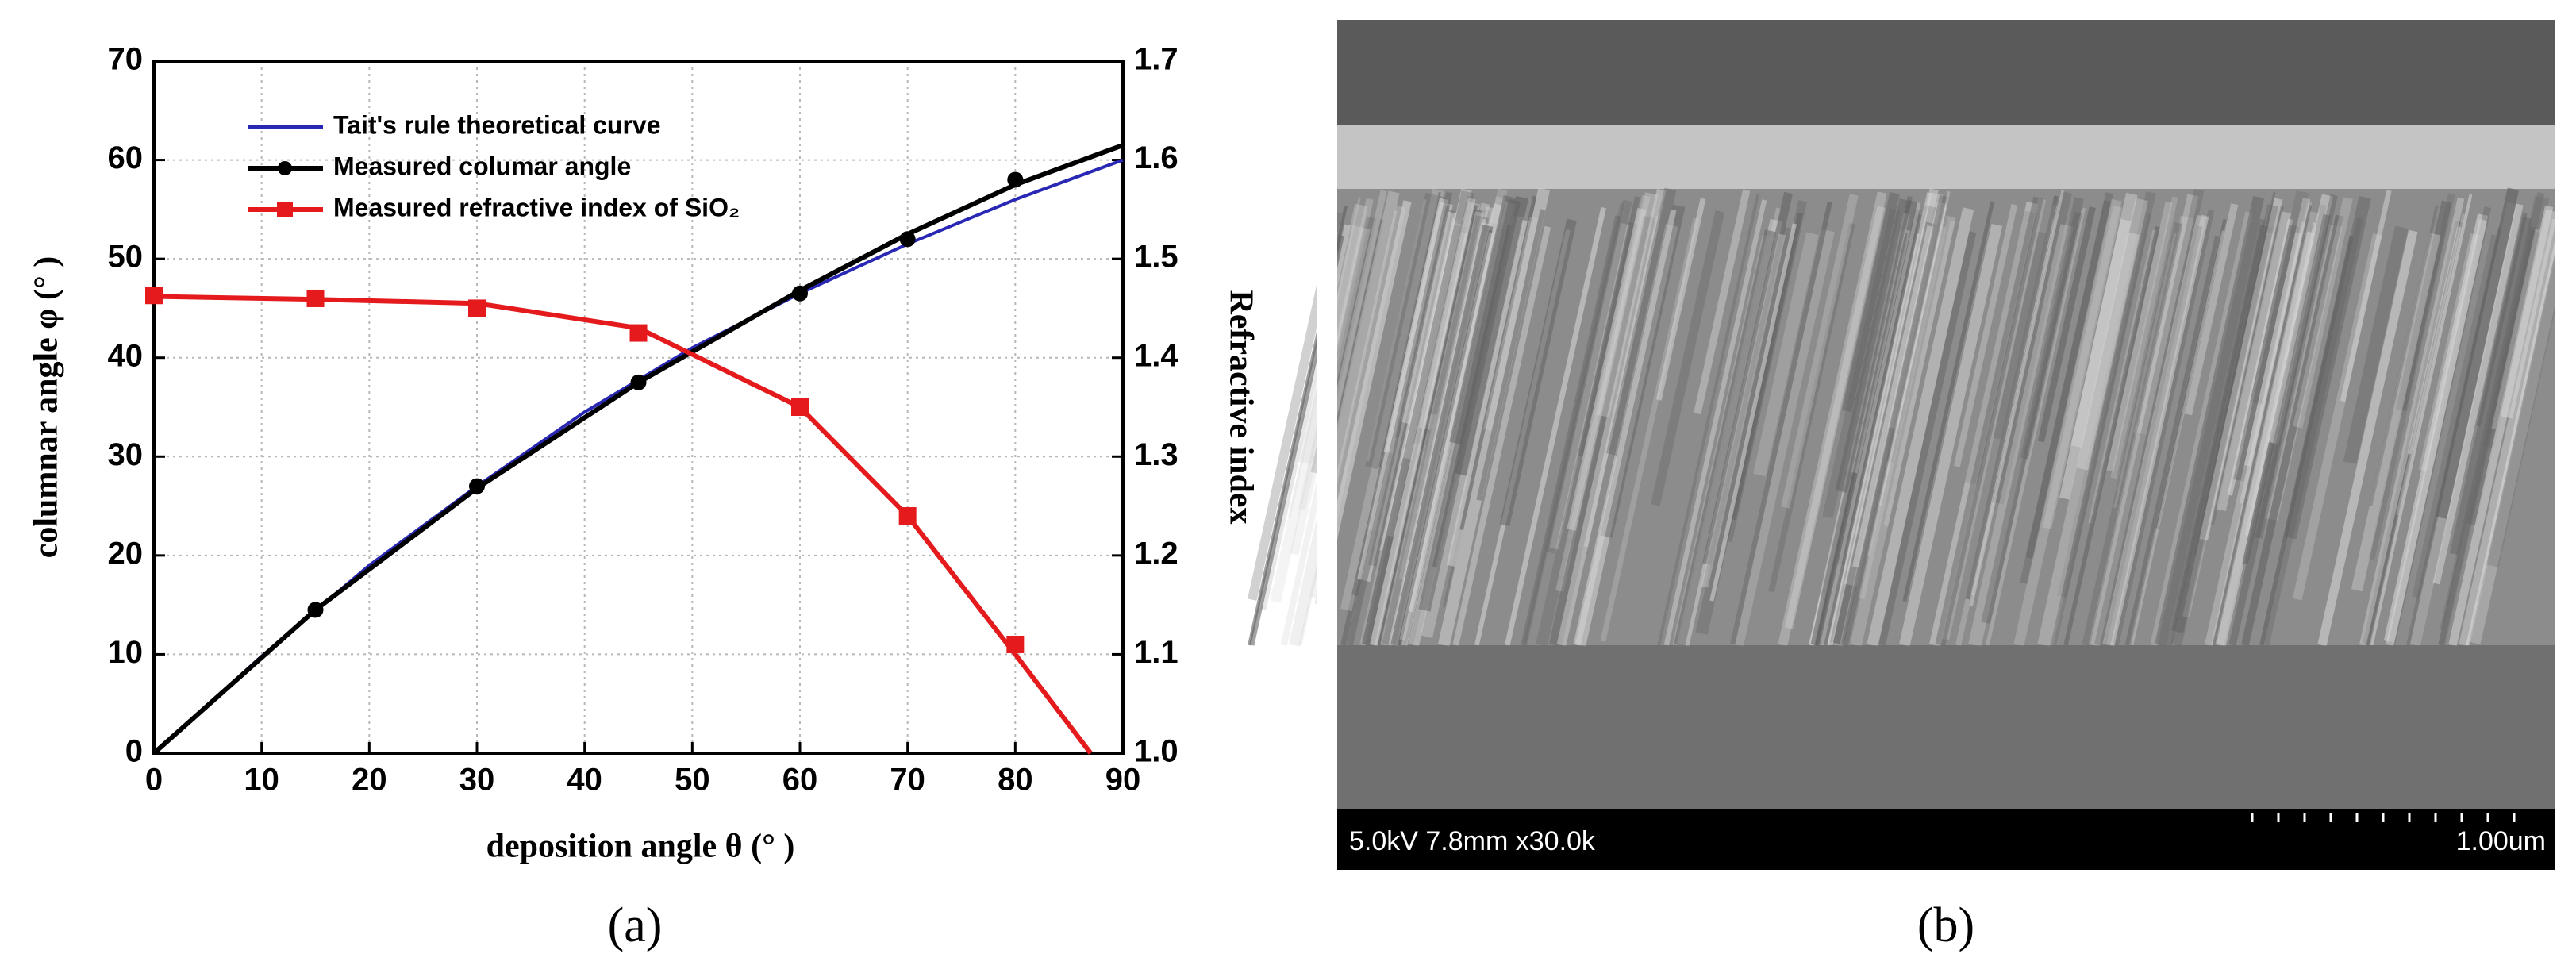 The width and height of the screenshot is (2576, 977). I want to click on sem-scale: 1.00um, so click(2501, 841).